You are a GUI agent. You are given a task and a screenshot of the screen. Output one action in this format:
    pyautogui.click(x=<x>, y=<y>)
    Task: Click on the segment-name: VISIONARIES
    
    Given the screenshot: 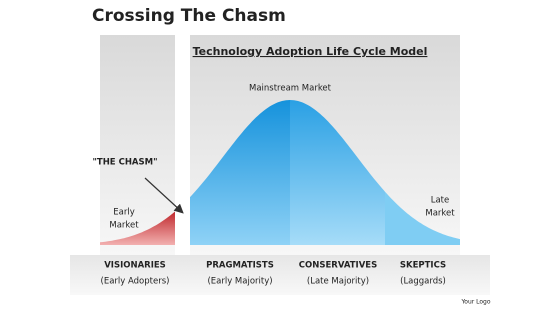 What is the action you would take?
    pyautogui.click(x=135, y=266)
    